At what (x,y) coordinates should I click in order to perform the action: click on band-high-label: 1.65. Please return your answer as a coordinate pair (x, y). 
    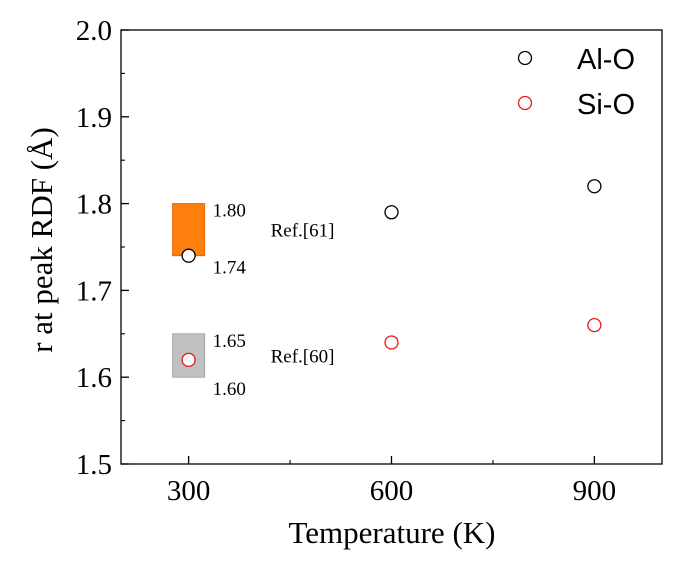
    Looking at the image, I should click on (229, 341).